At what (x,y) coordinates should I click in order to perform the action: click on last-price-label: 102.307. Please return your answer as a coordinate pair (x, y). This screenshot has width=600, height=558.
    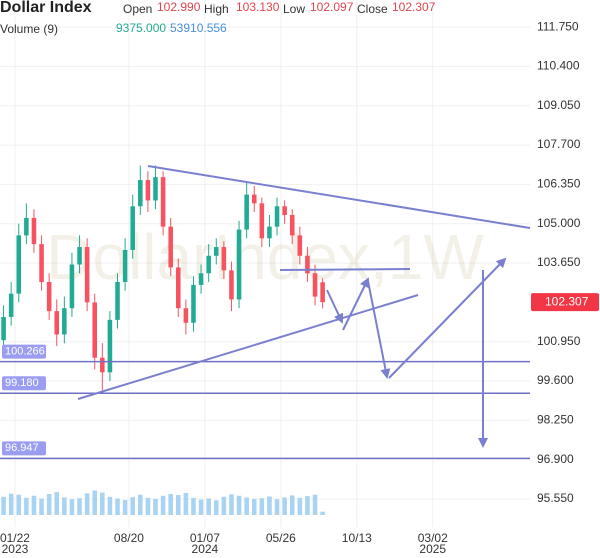
    Looking at the image, I should click on (567, 301).